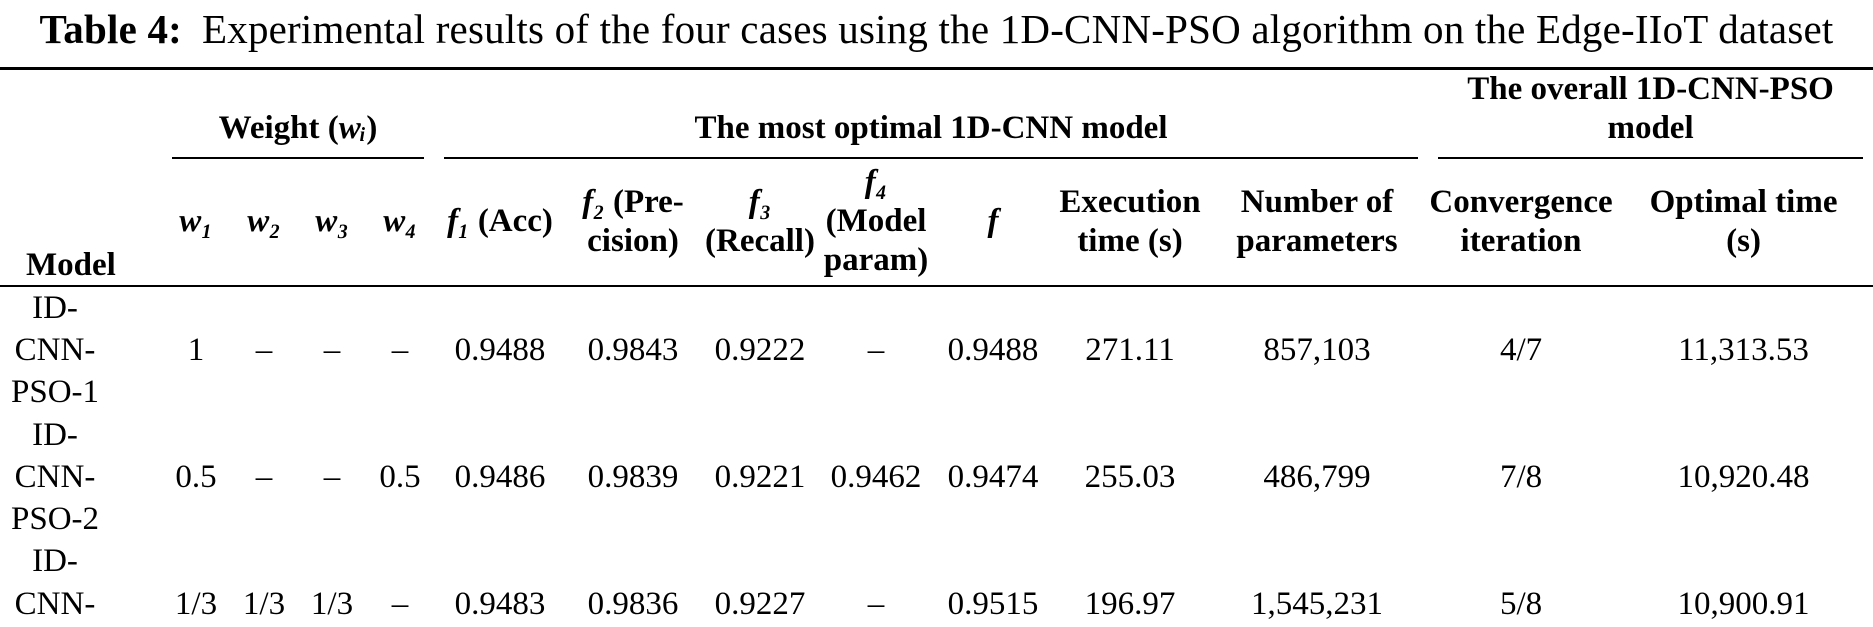 Image resolution: width=1873 pixels, height=627 pixels. I want to click on table-caption-label: Table 4:, so click(110, 29).